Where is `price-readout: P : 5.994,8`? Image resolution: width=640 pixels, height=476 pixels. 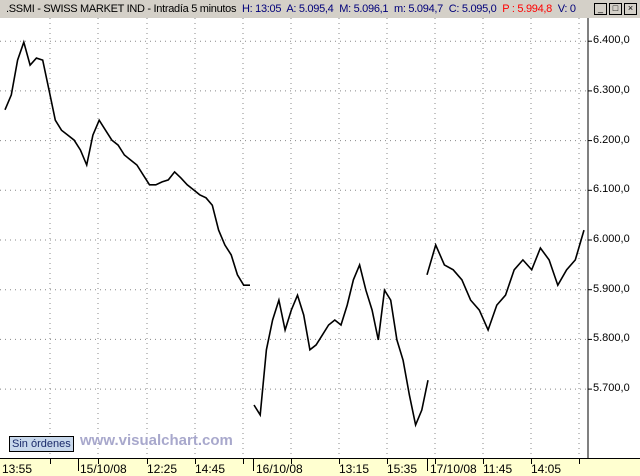 price-readout: P : 5.994,8 is located at coordinates (527, 9).